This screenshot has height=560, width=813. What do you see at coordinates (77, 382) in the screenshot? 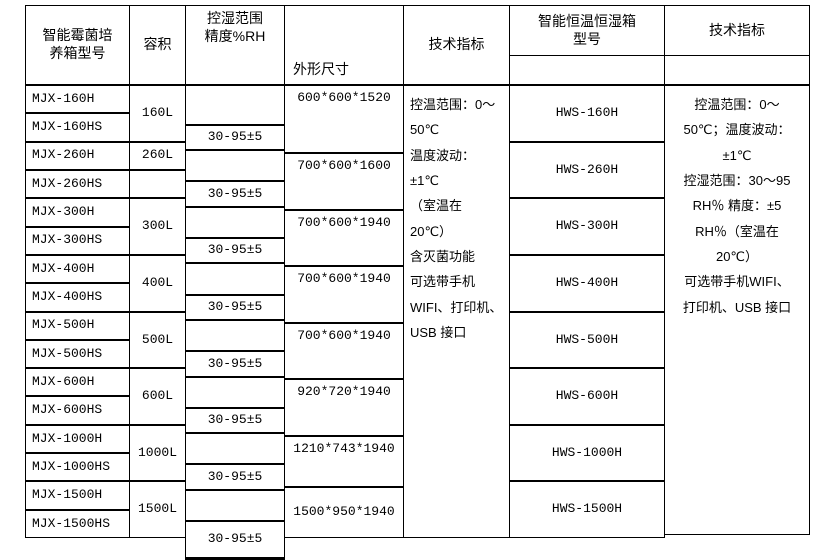
I see `table-row-model-mjx: MJX-600H` at bounding box center [77, 382].